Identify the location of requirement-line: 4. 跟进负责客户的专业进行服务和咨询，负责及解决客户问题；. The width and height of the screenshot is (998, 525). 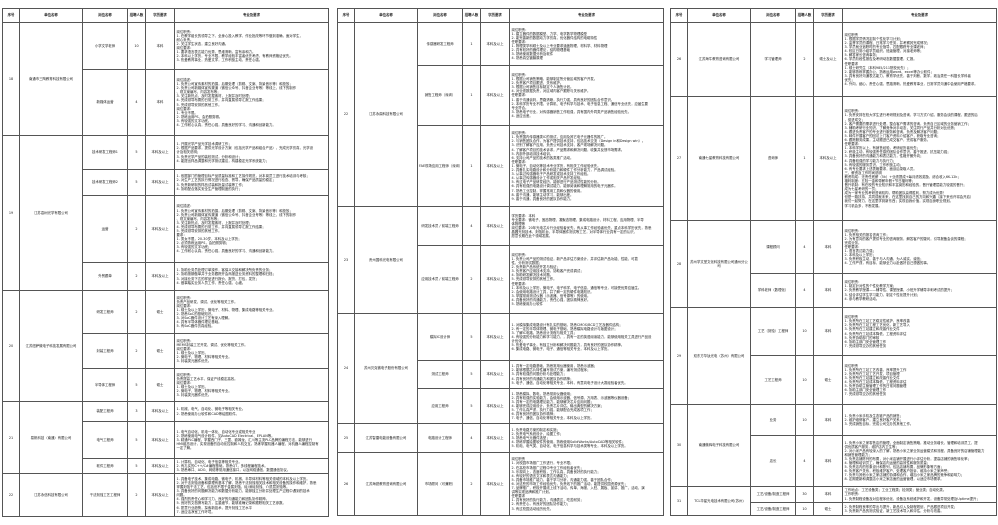
(892, 131).